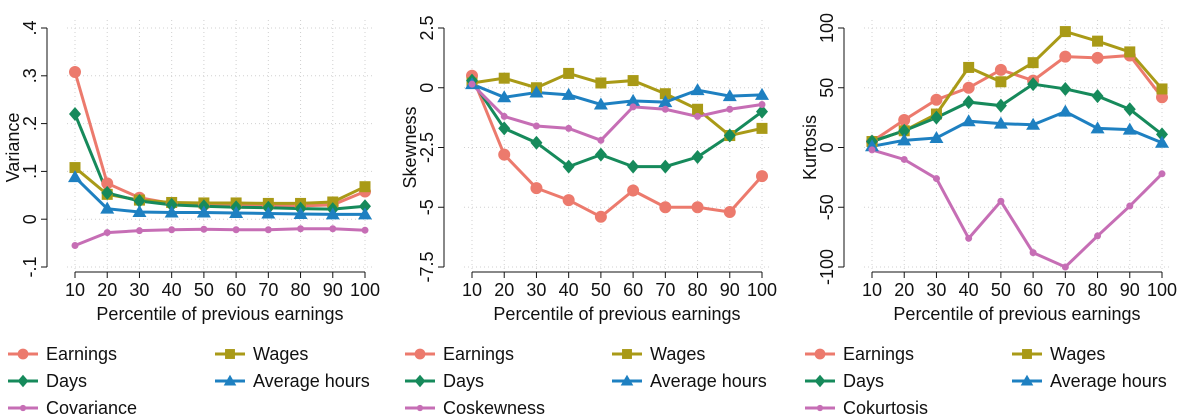 The width and height of the screenshot is (1183, 417). I want to click on x-tick-label: 100, so click(365, 290).